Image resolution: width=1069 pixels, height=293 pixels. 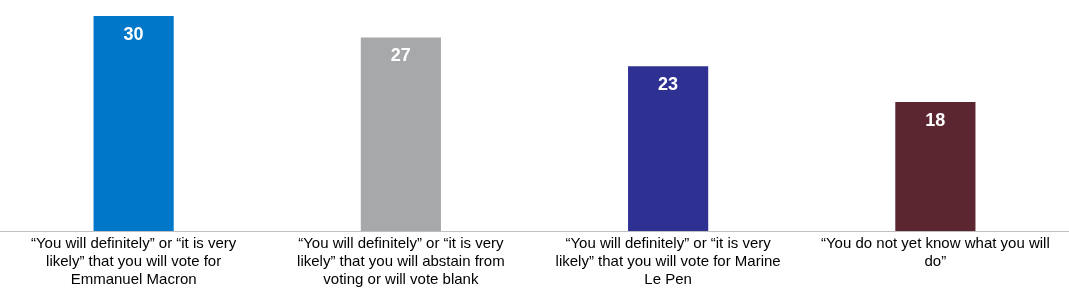 What do you see at coordinates (935, 119) in the screenshot?
I see `data-label: 18` at bounding box center [935, 119].